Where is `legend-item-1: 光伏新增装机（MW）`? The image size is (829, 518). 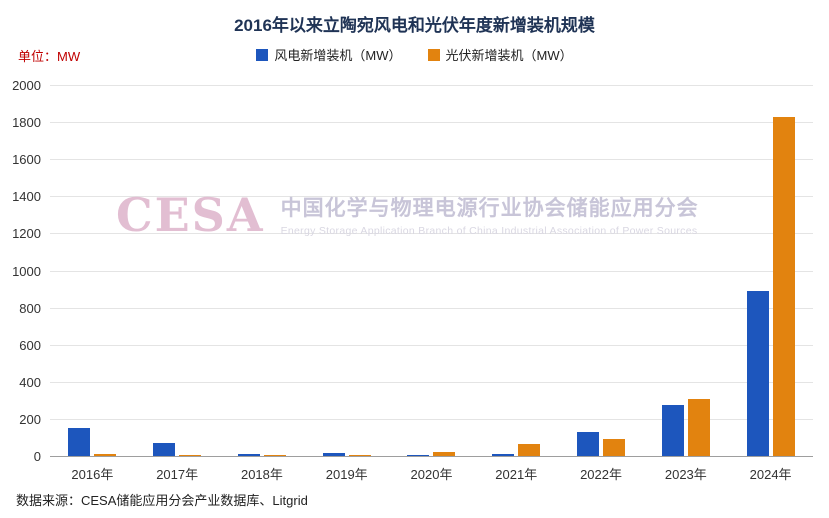 legend-item-1: 光伏新增装机（MW） is located at coordinates (500, 54).